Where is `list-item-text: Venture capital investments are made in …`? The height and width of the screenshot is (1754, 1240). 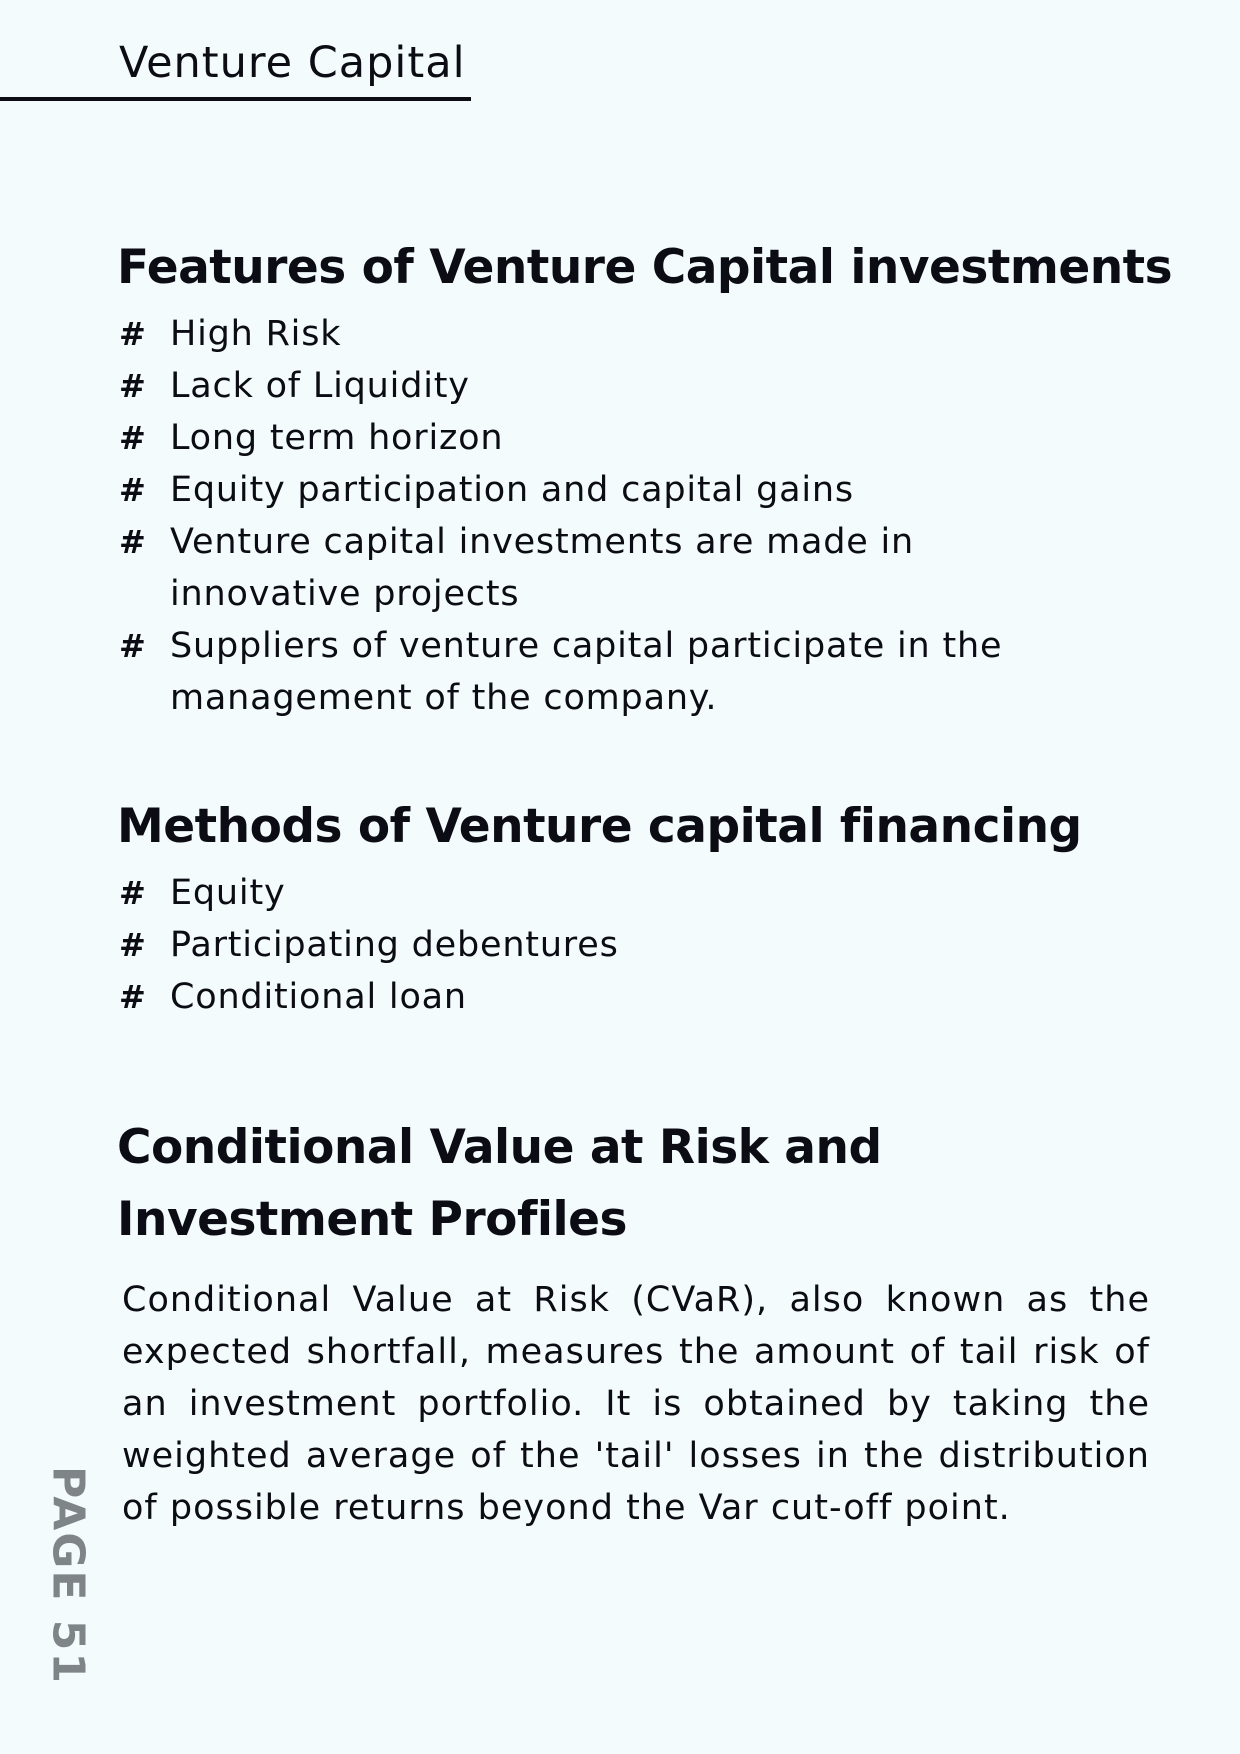
list-item-text: Venture capital investments are made in … is located at coordinates (542, 568).